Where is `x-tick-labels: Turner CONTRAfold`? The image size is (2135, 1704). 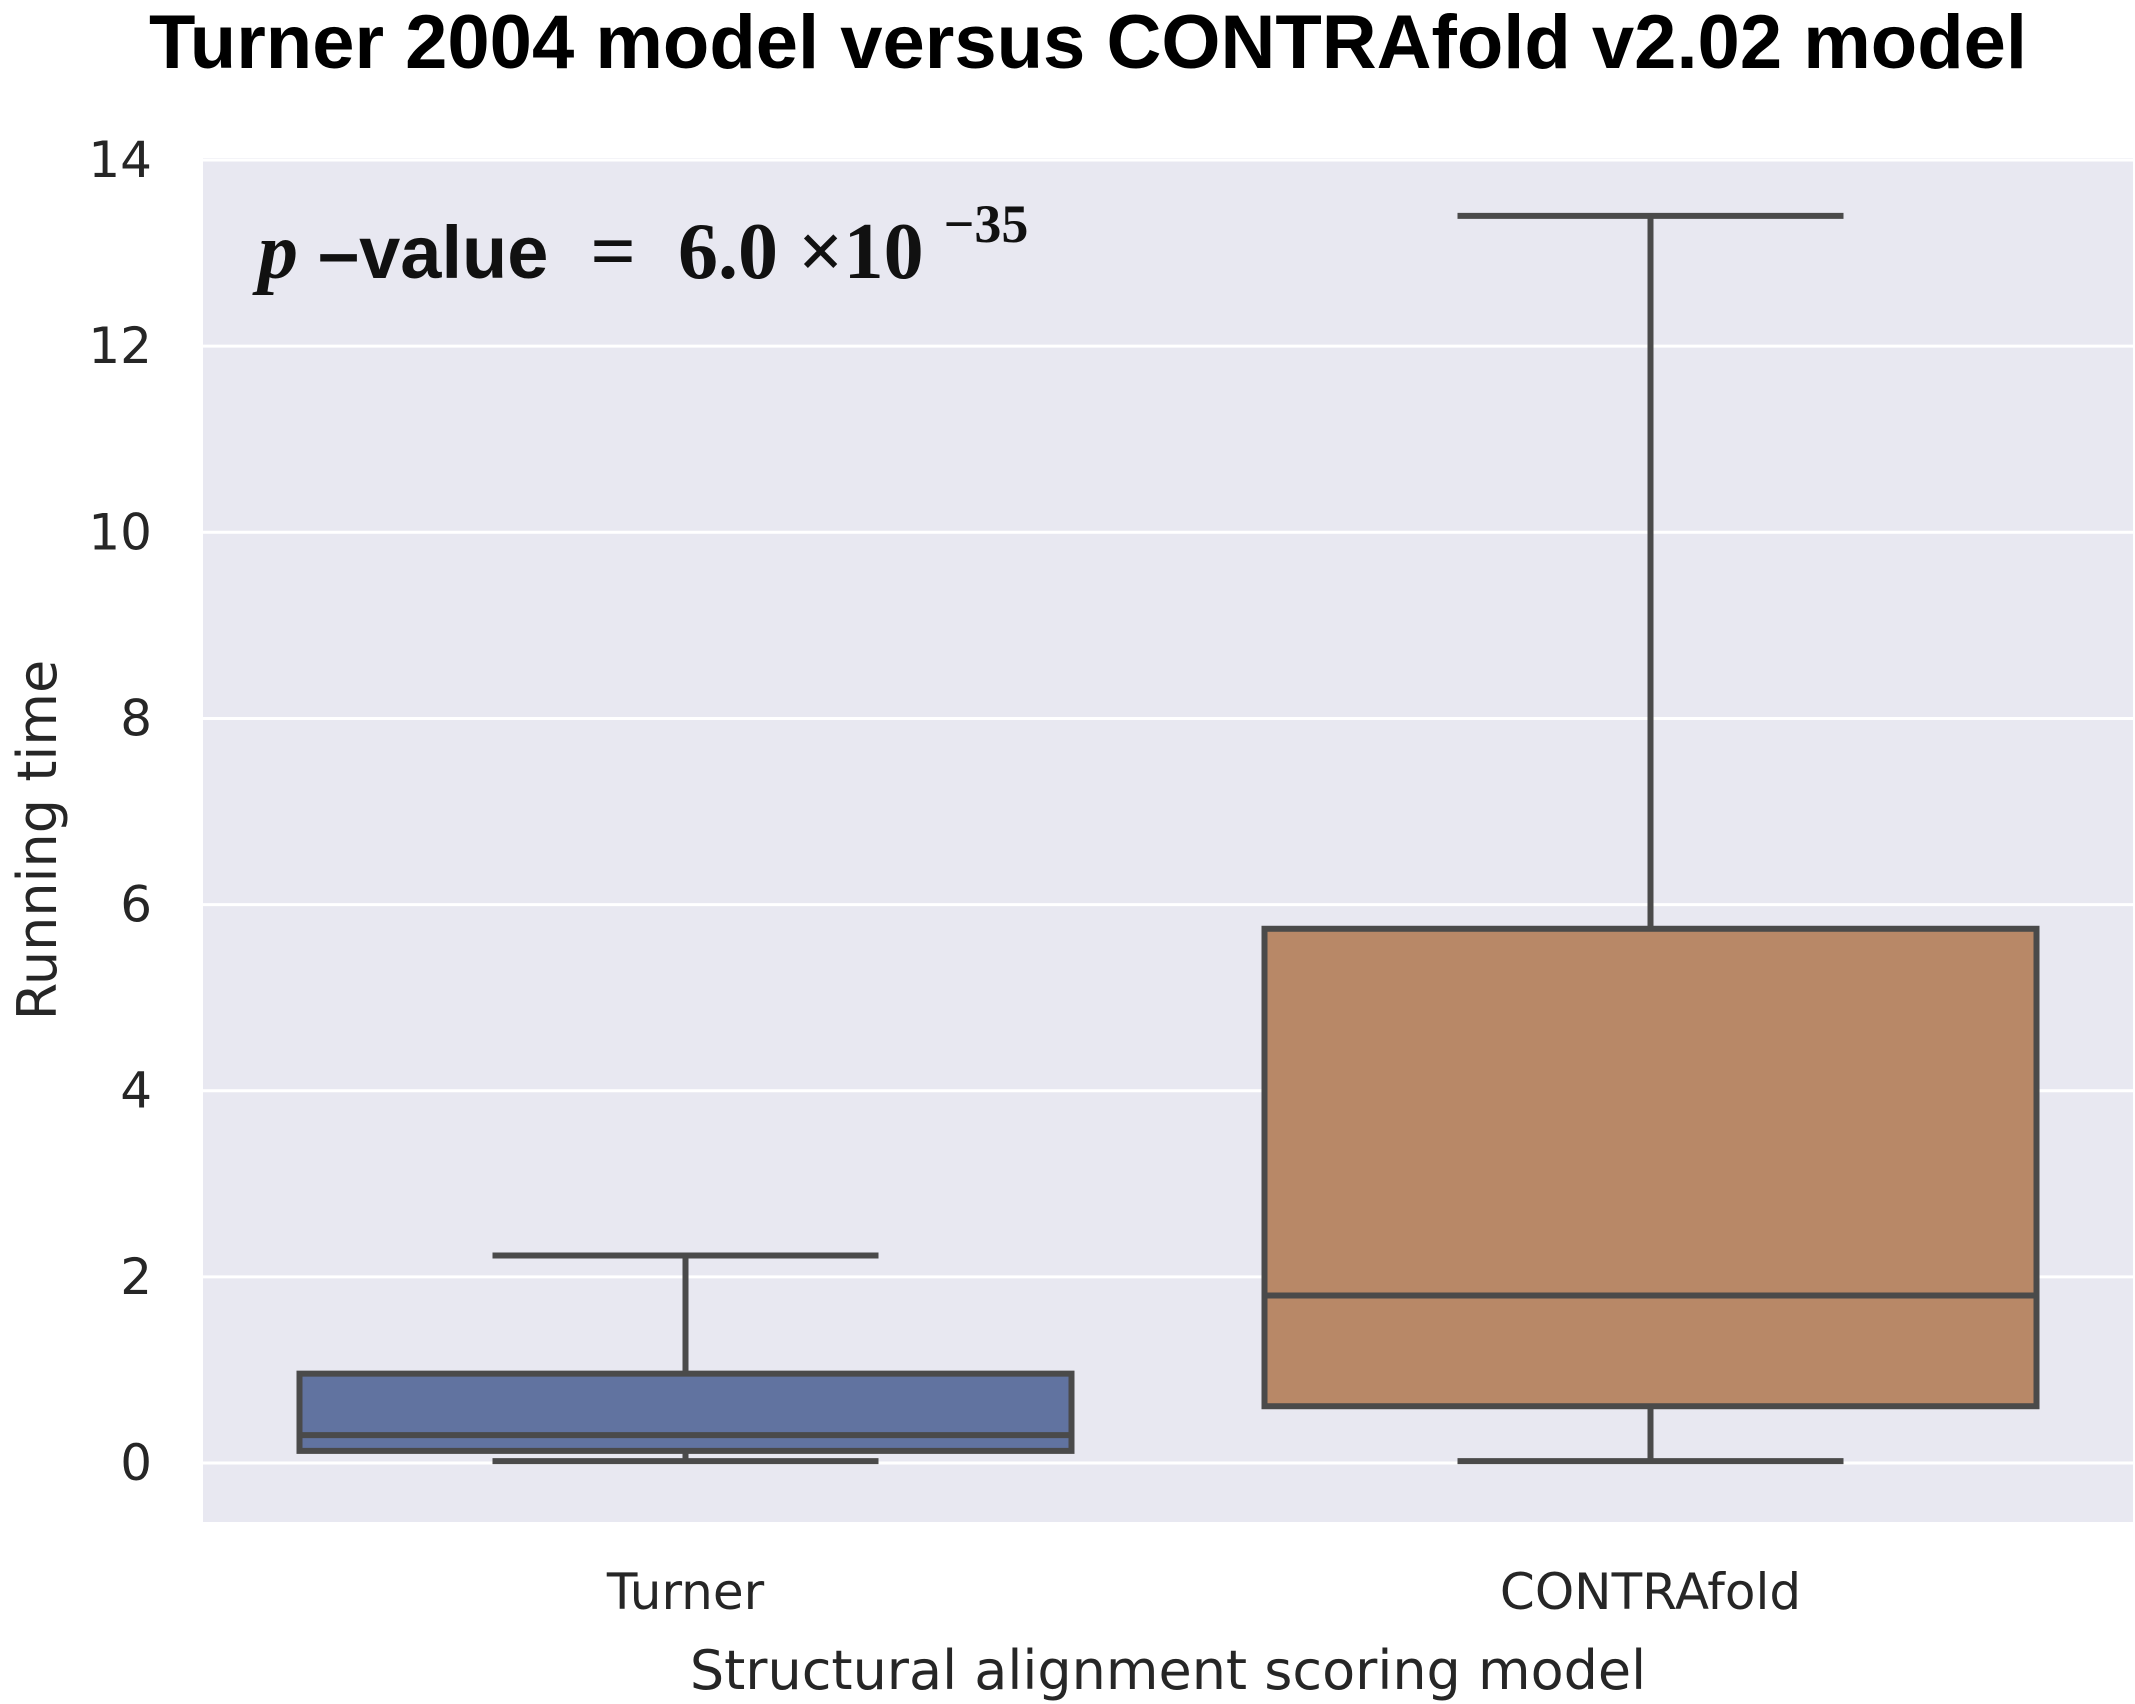 x-tick-labels: Turner CONTRAfold is located at coordinates (1203, 1592).